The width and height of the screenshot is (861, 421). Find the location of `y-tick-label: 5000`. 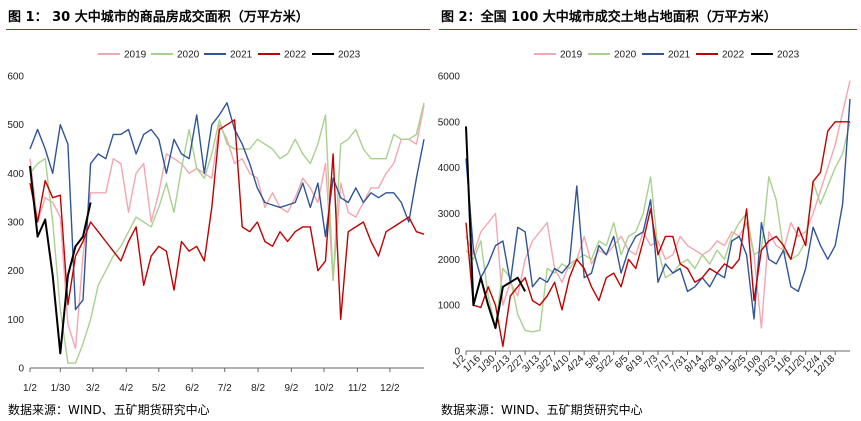

y-tick-label: 5000 is located at coordinates (449, 122).